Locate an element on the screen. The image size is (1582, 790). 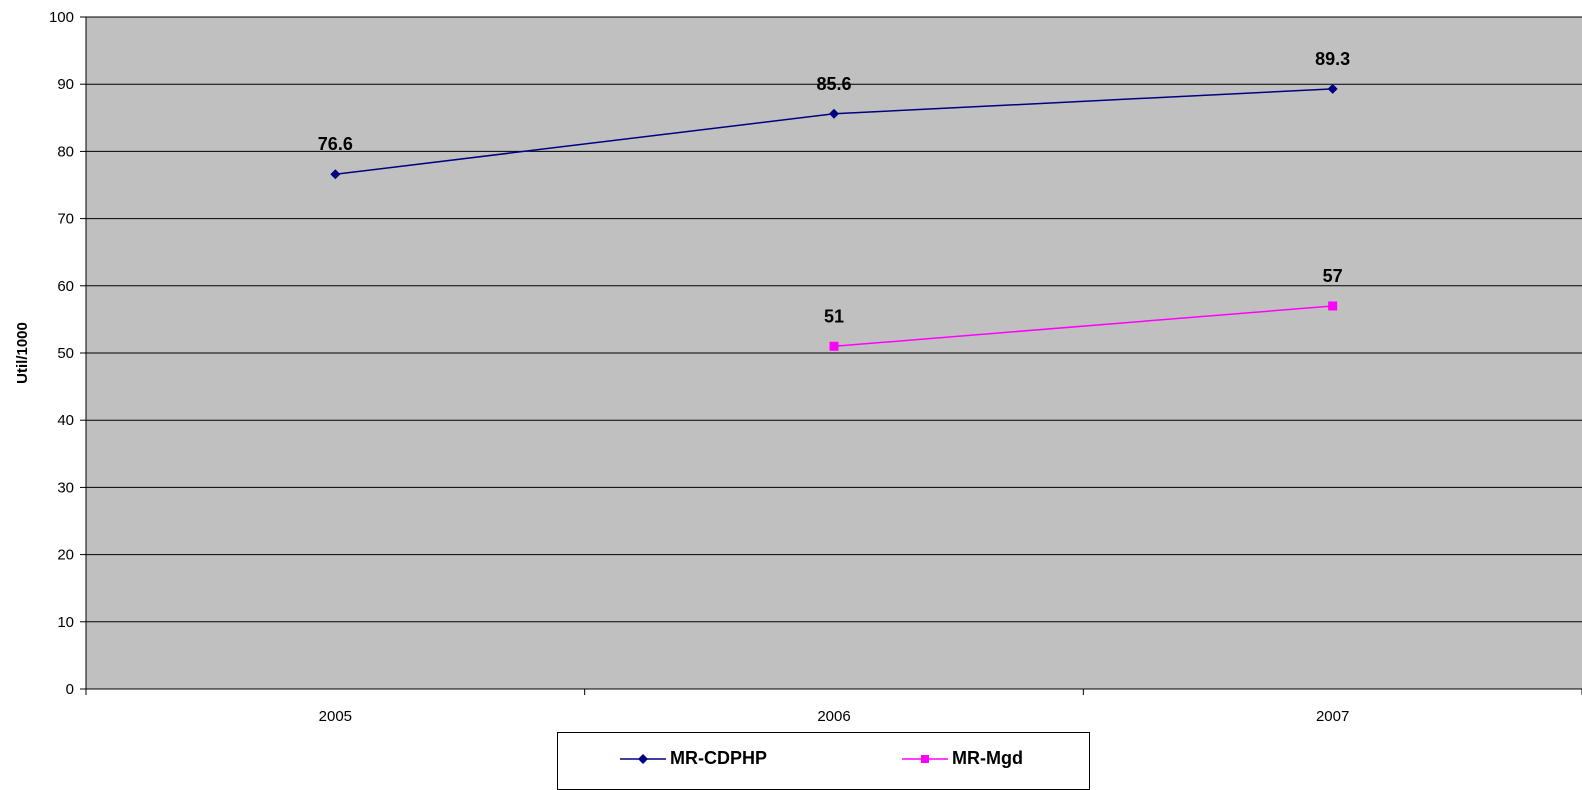
y-tick-label-0: 0 is located at coordinates (70, 689).